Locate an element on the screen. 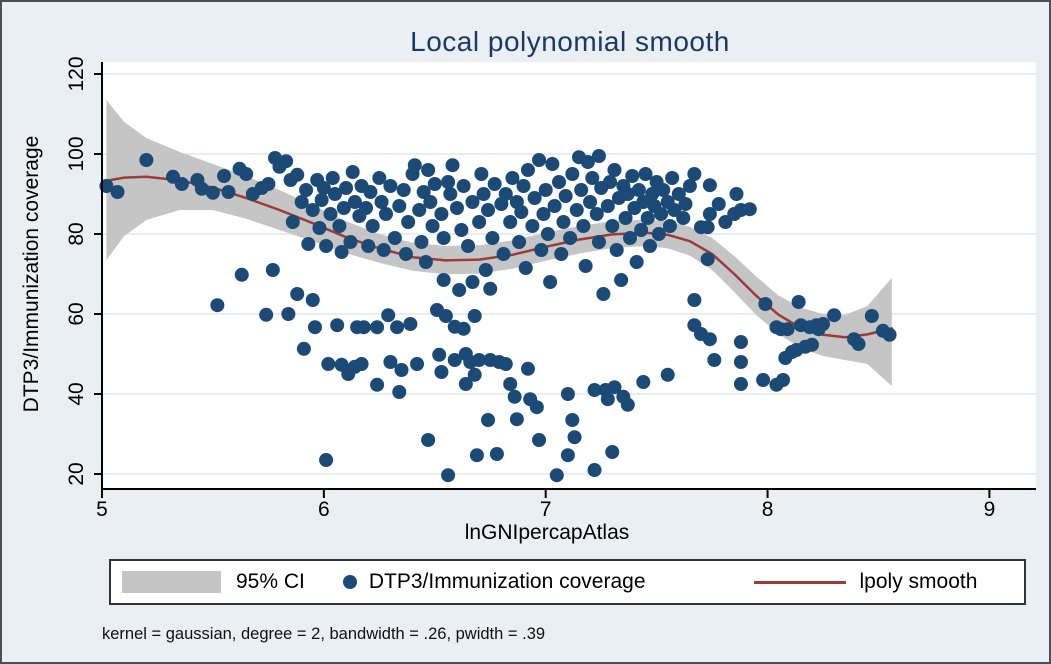  y-tick-label: 100 is located at coordinates (76, 154).